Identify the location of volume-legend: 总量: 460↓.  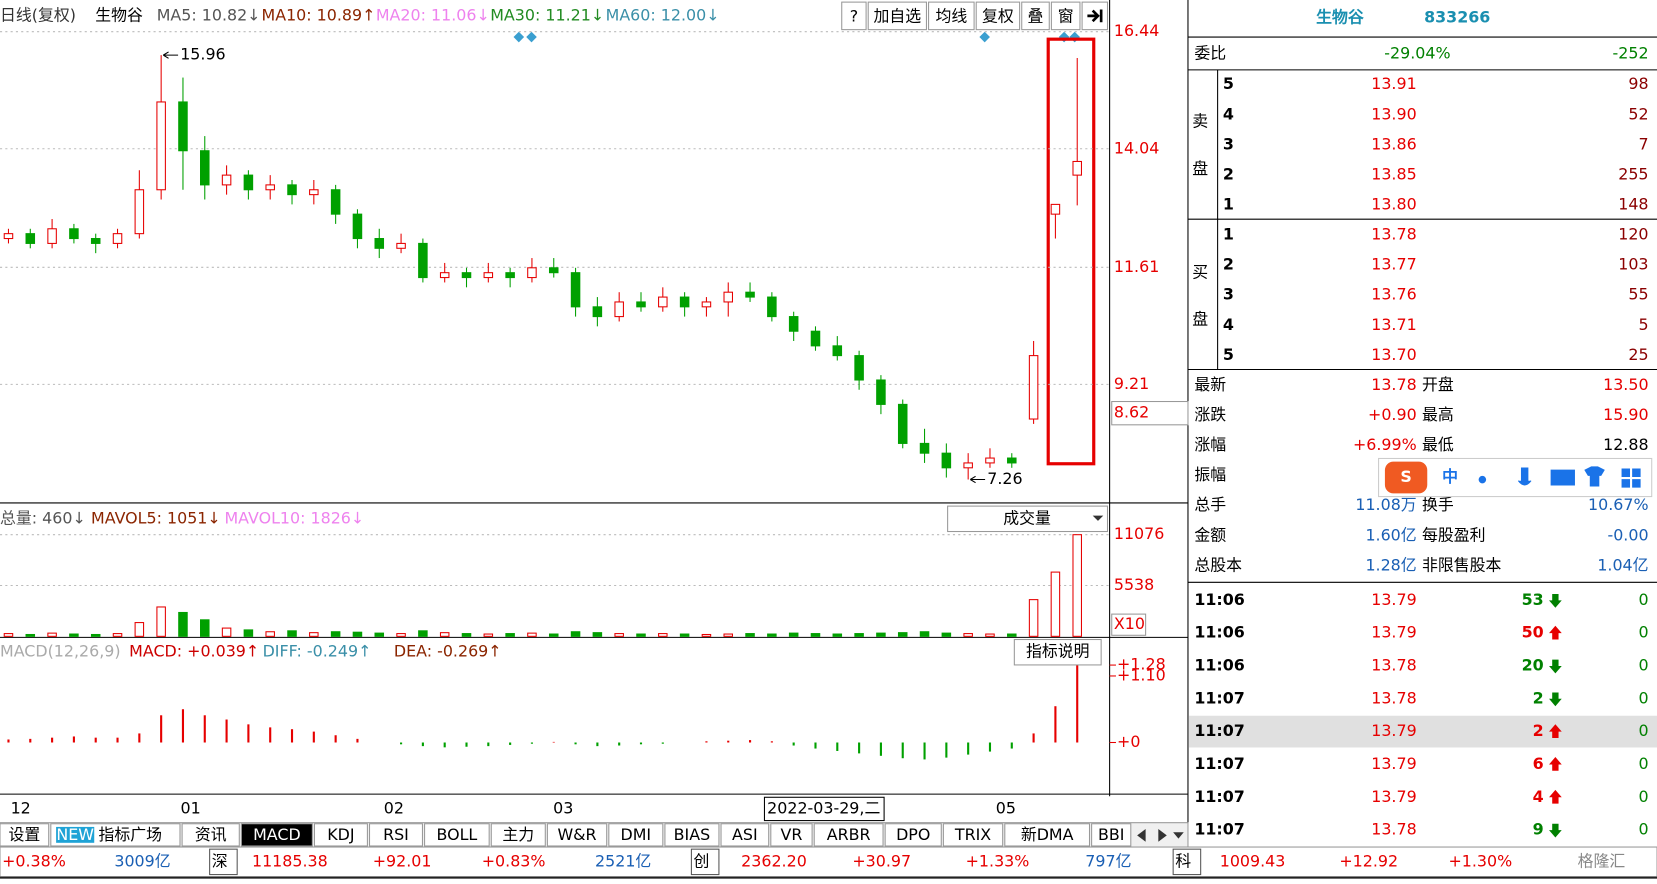
(43, 517).